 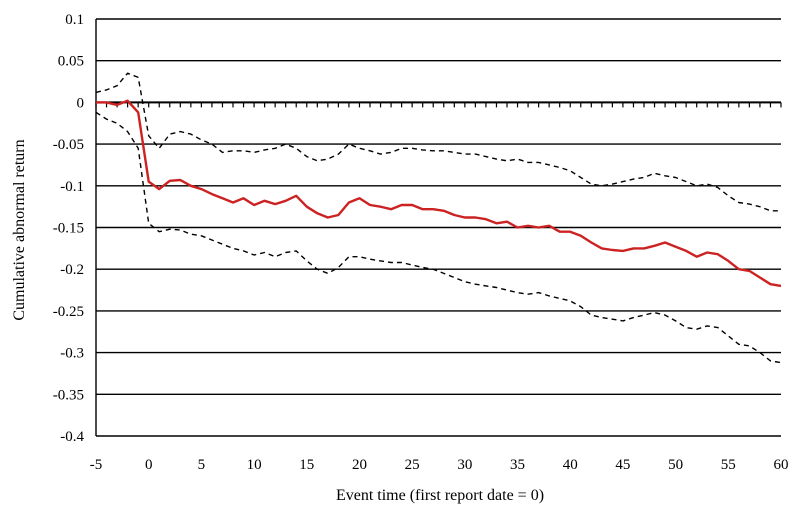 I want to click on x-tick-label: 5, so click(x=202, y=465).